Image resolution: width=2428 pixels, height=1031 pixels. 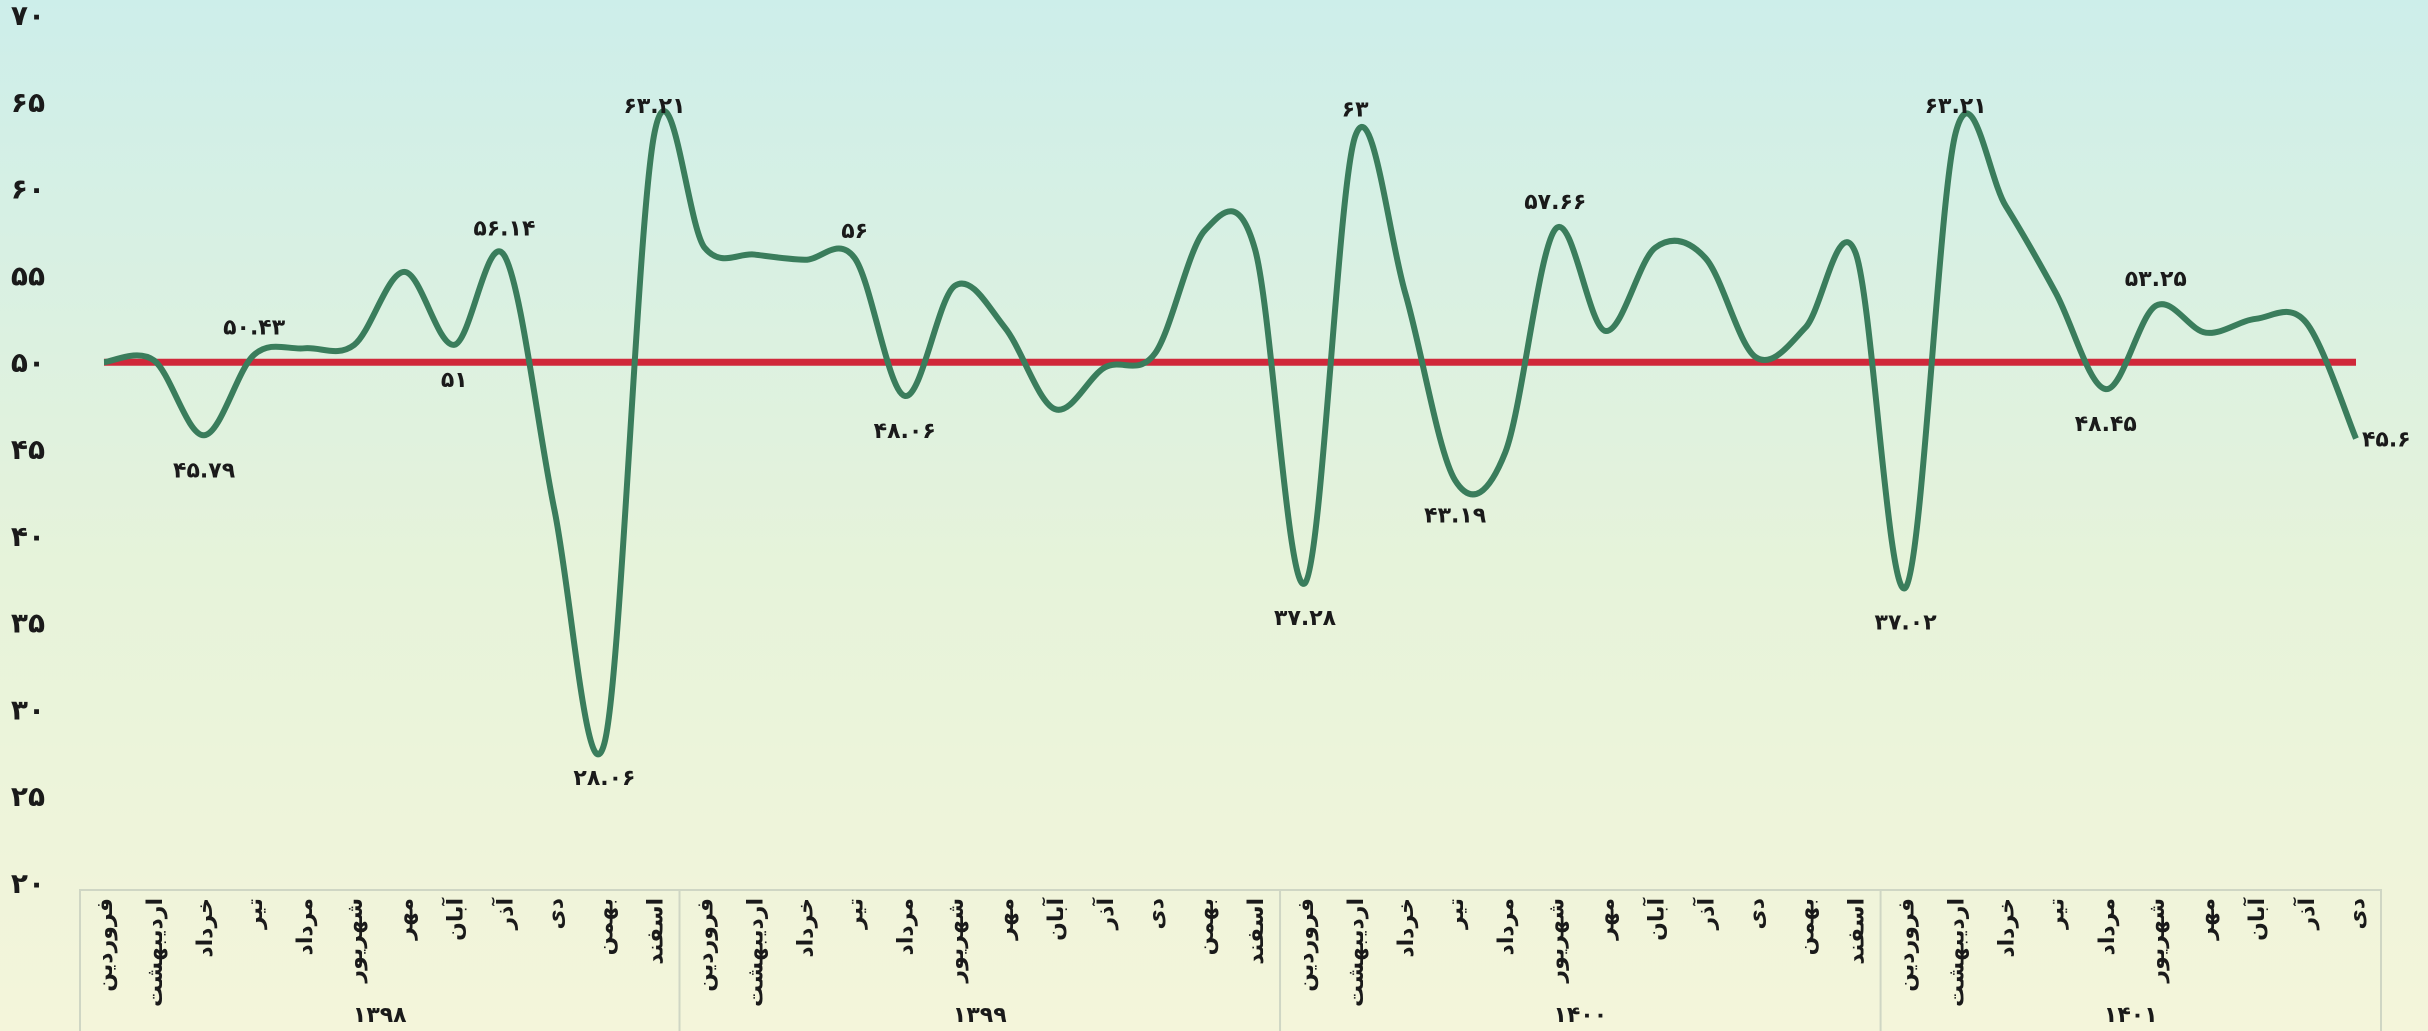 I want to click on data-label: ۵۰.۴۳, so click(x=254, y=328).